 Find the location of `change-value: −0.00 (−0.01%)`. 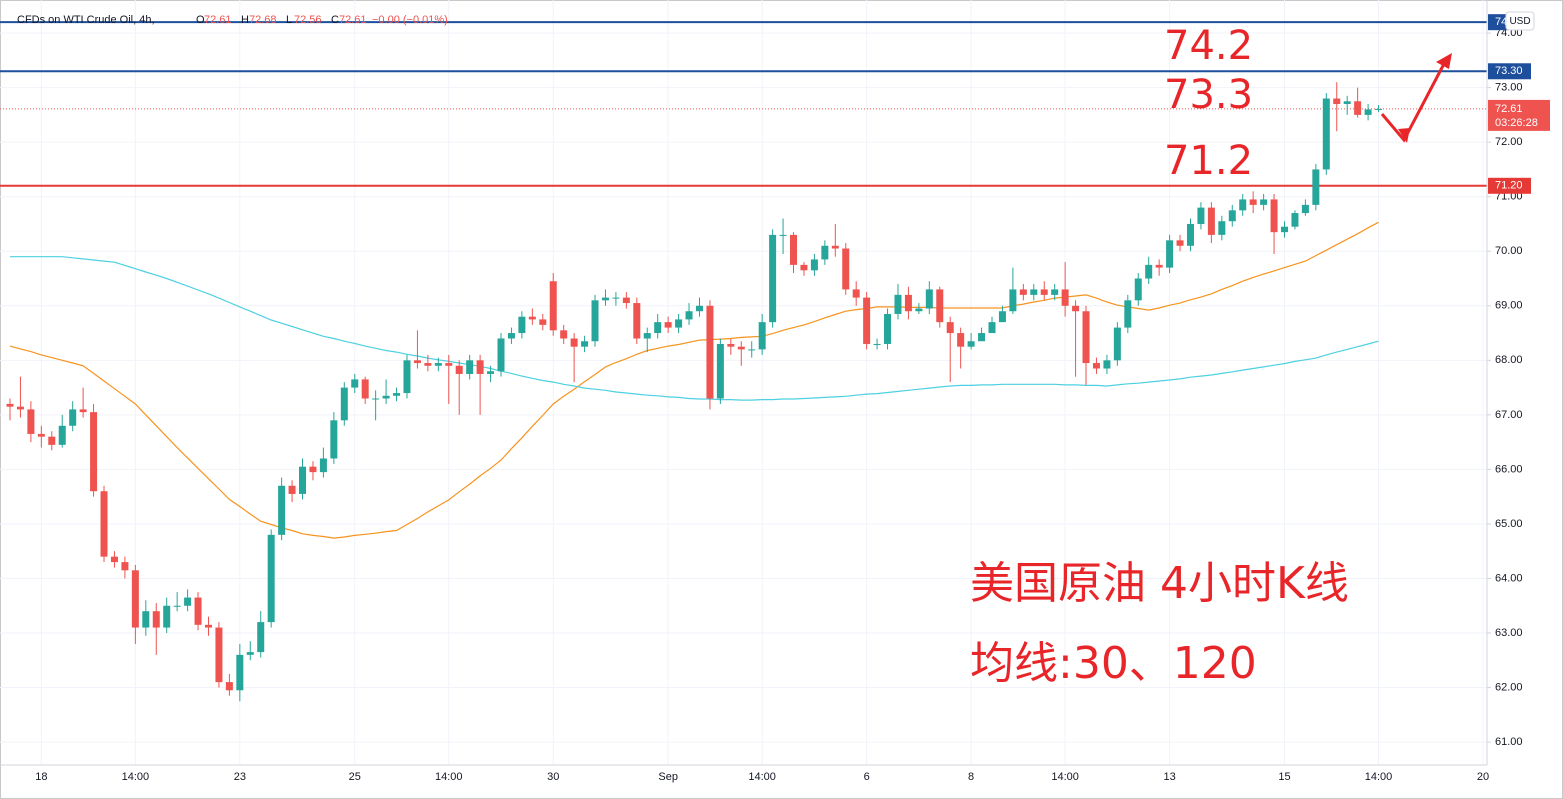

change-value: −0.00 (−0.01%) is located at coordinates (410, 20).